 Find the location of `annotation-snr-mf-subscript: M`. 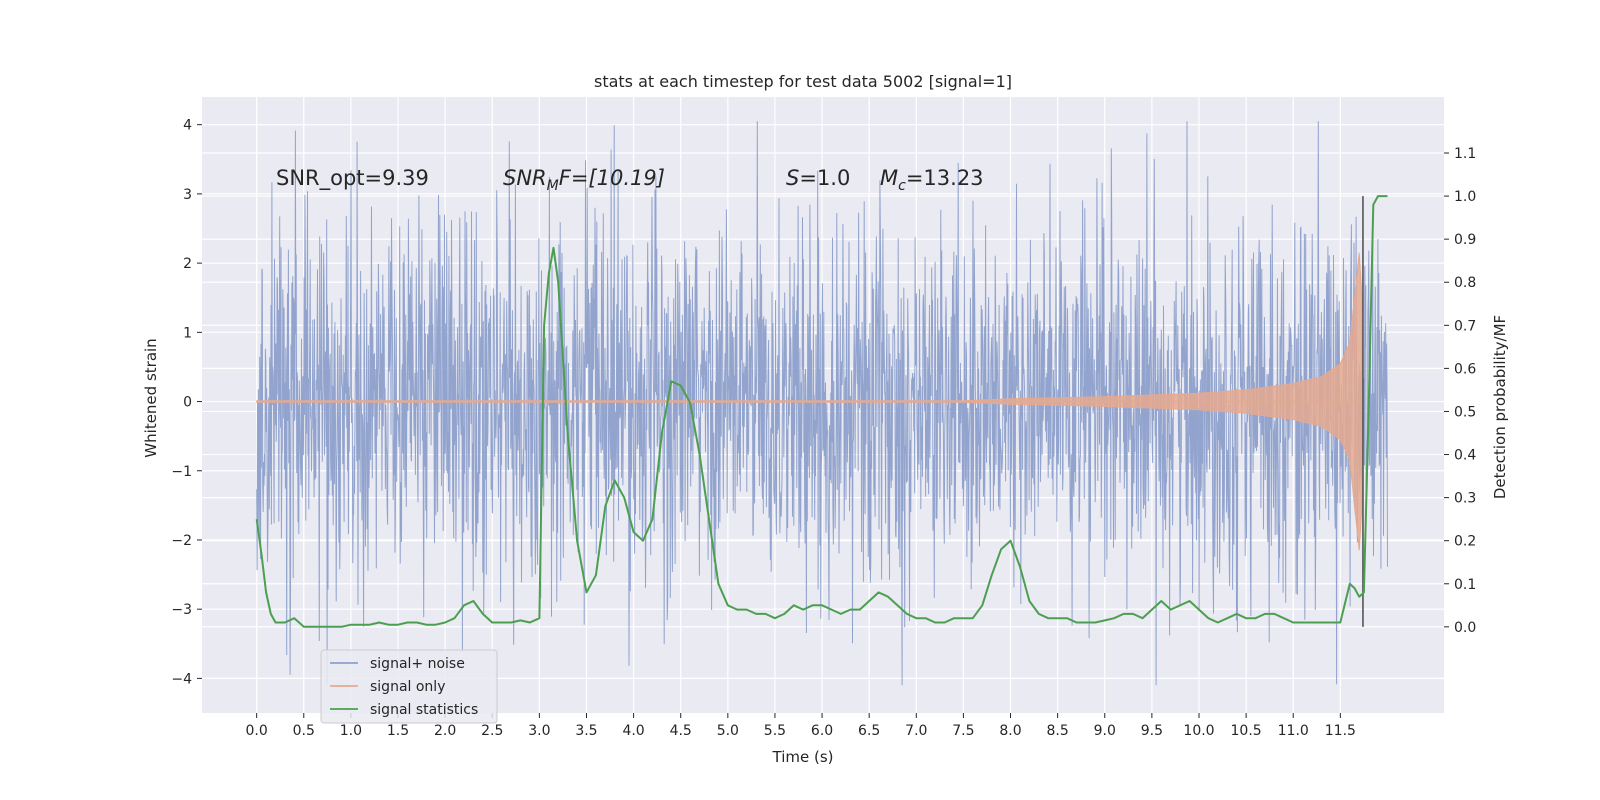

annotation-snr-mf-subscript: M is located at coordinates (553, 186).